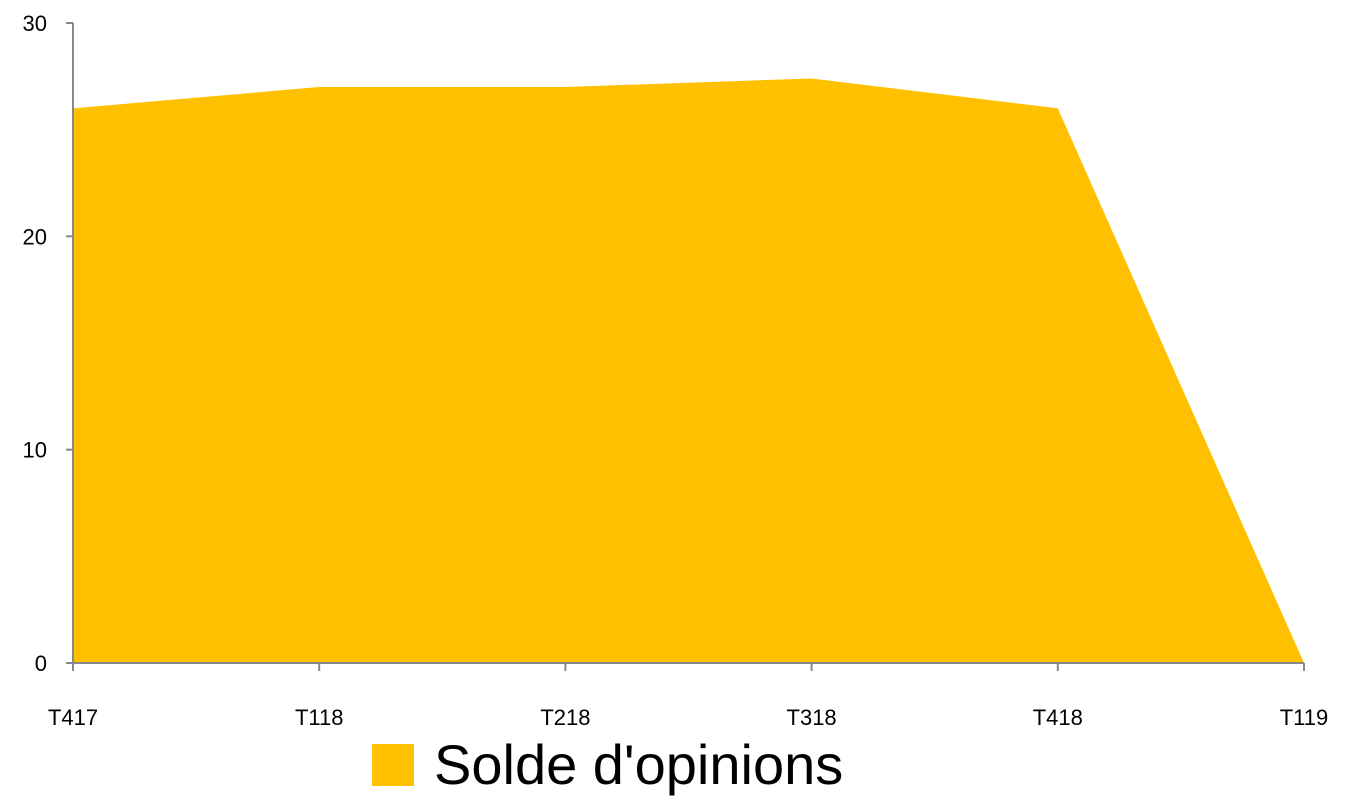 Image resolution: width=1349 pixels, height=807 pixels. What do you see at coordinates (35, 23) in the screenshot?
I see `y-tick-label-30: 30` at bounding box center [35, 23].